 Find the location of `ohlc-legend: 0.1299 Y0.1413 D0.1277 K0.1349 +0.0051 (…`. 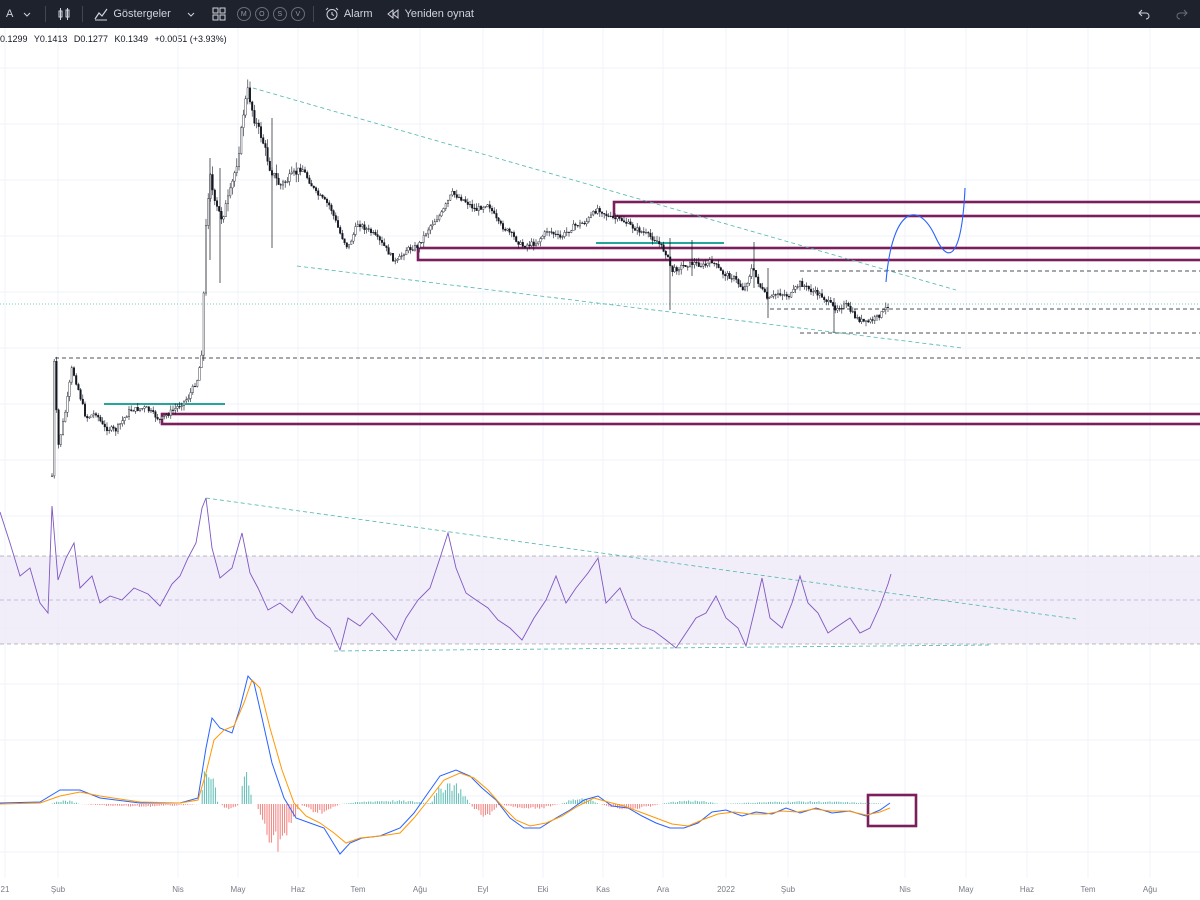

ohlc-legend: 0.1299 Y0.1413 D0.1277 K0.1349 +0.0051 (… is located at coordinates (115, 39).